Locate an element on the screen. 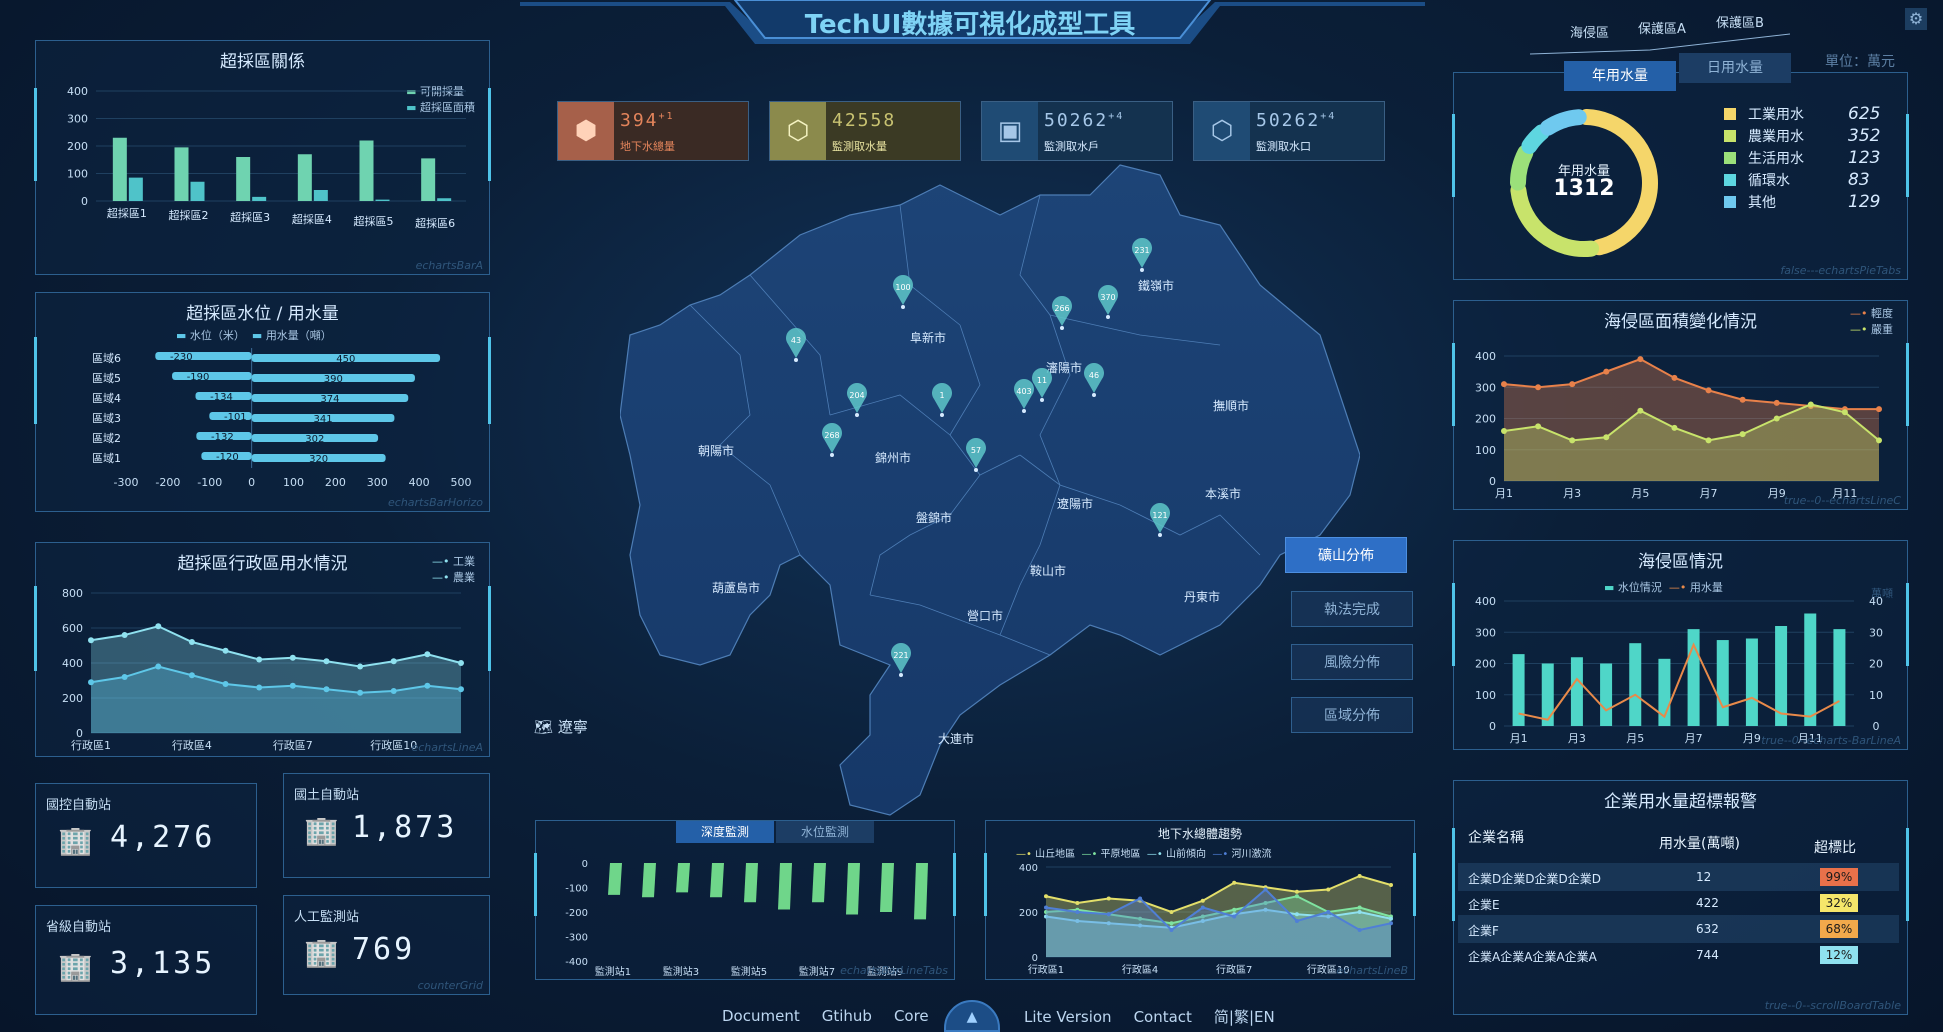  gear-icon: ⚙ is located at coordinates (1916, 19).